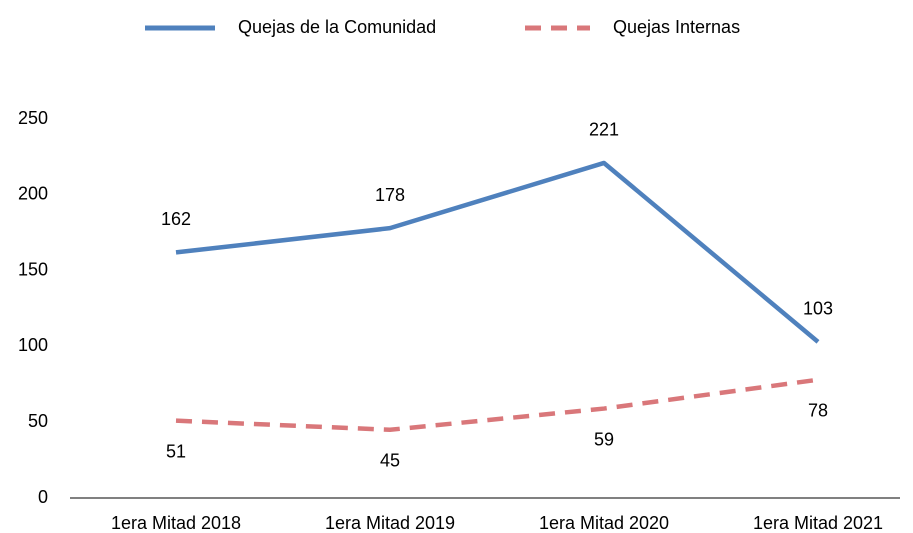 This screenshot has width=913, height=533. Describe the element at coordinates (33, 194) in the screenshot. I see `y-tick-label: 200` at that location.